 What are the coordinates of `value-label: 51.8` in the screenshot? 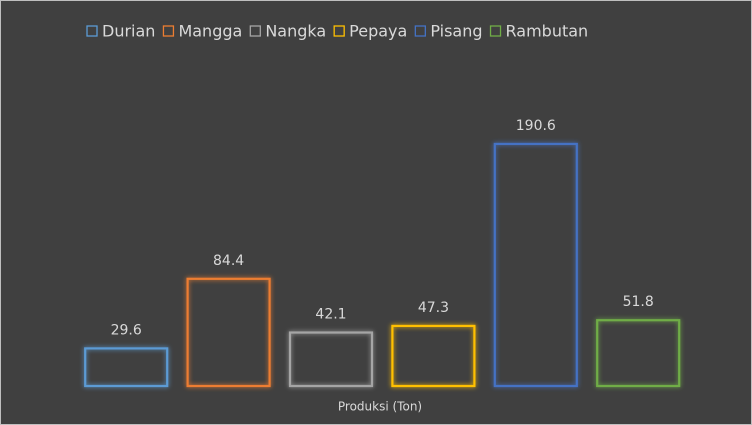 It's located at (638, 302).